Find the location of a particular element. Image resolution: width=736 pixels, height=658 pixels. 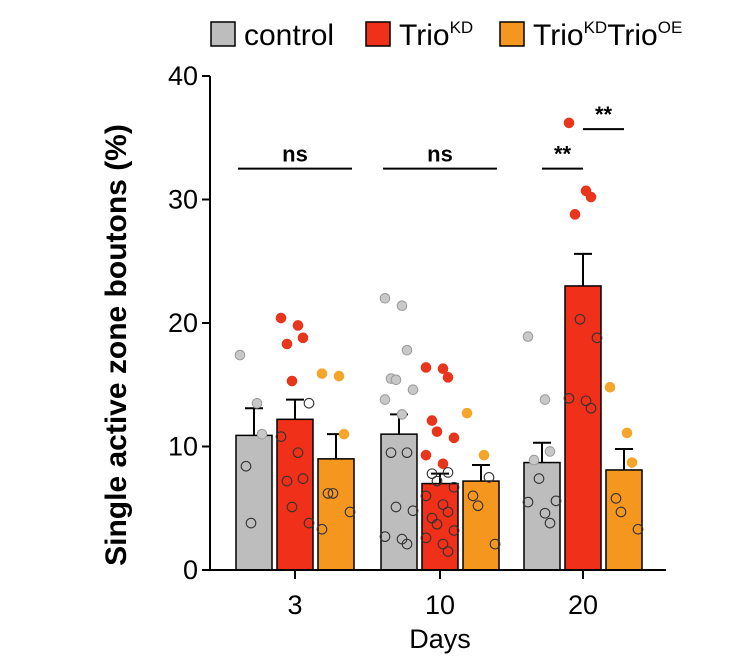

legend-label: TrioKD is located at coordinates (436, 35).